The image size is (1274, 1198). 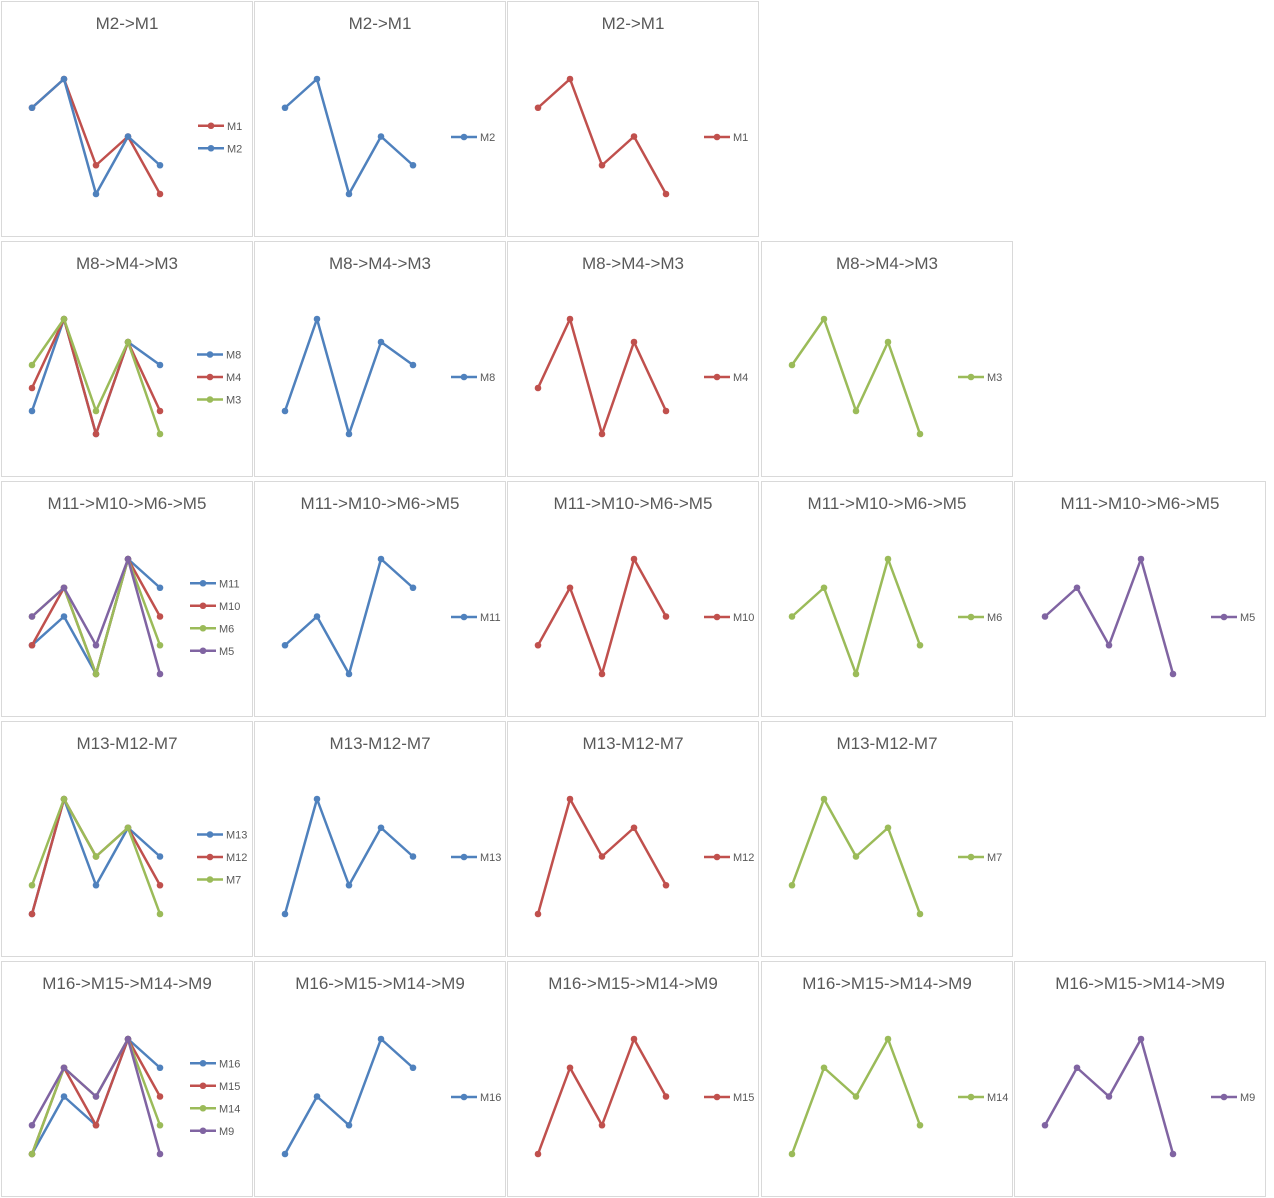 I want to click on legend-label-M2: M2, so click(x=234, y=149).